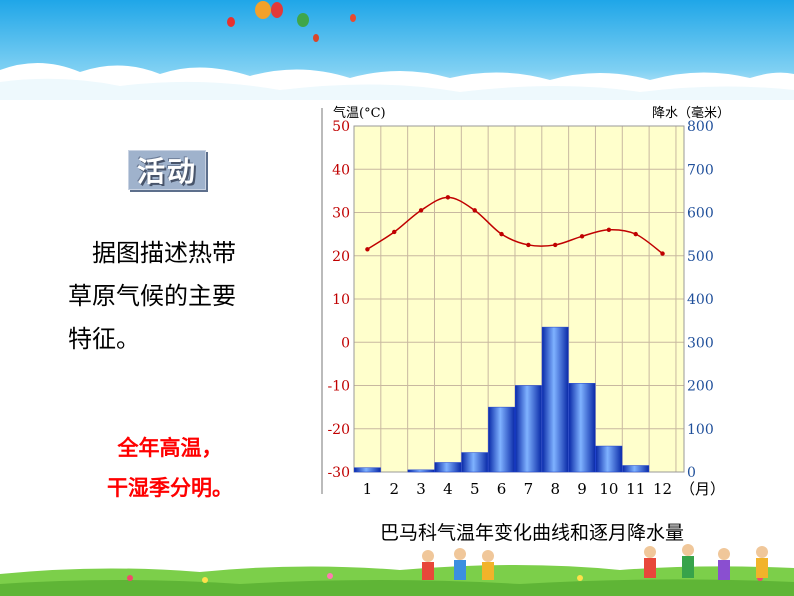  Describe the element at coordinates (394, 489) in the screenshot. I see `month-tick: 2` at that location.